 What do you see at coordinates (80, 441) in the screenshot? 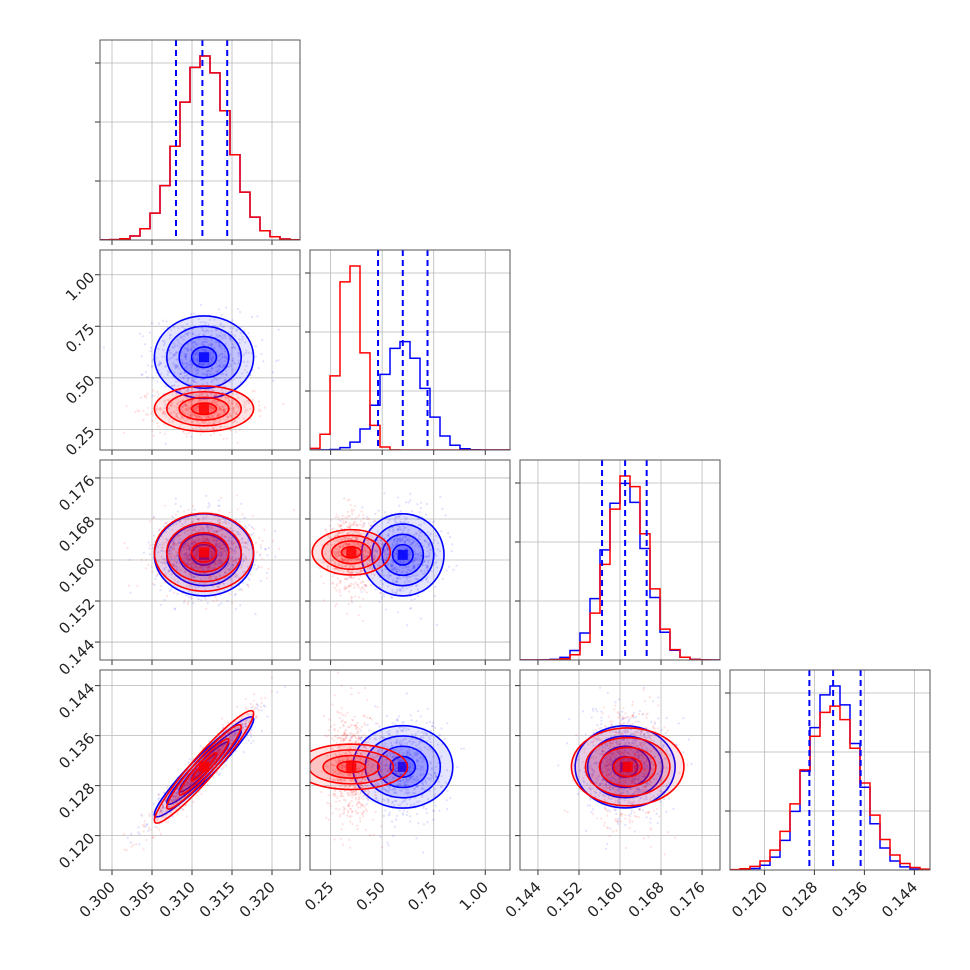
I see `y-tick-label: 0.25` at bounding box center [80, 441].